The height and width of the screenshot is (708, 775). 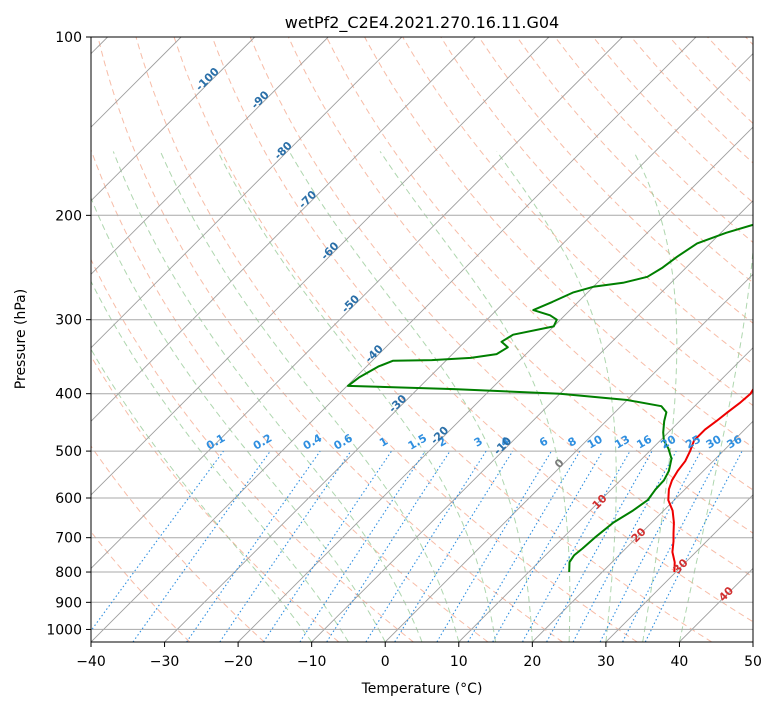 I want to click on x-axis-title: Temperature (°C), so click(x=422, y=689).